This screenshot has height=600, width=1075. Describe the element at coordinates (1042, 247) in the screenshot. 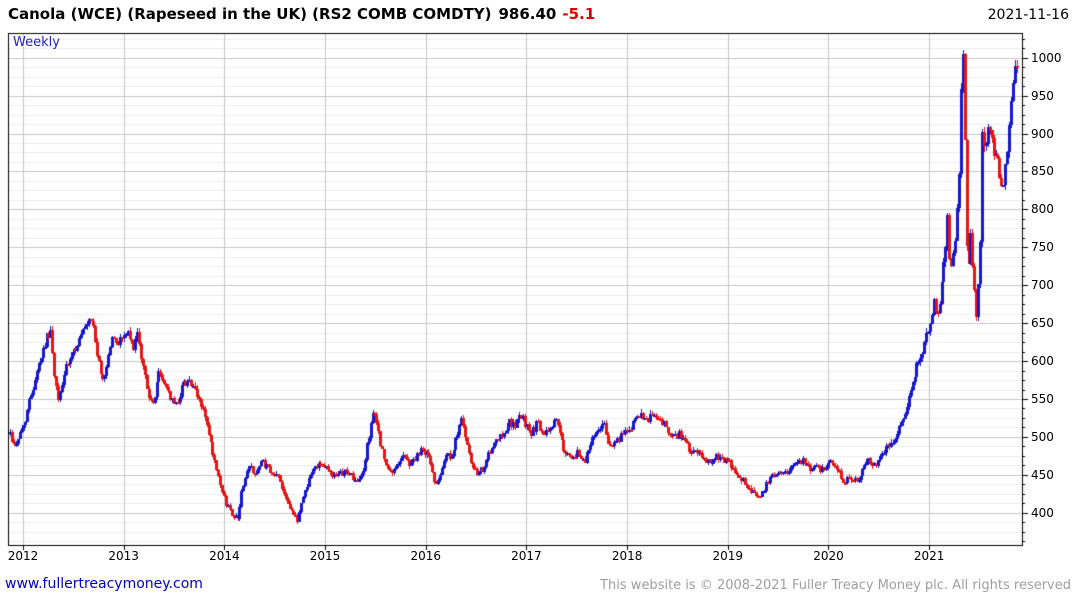

I see `y-tick-label: 750` at that location.